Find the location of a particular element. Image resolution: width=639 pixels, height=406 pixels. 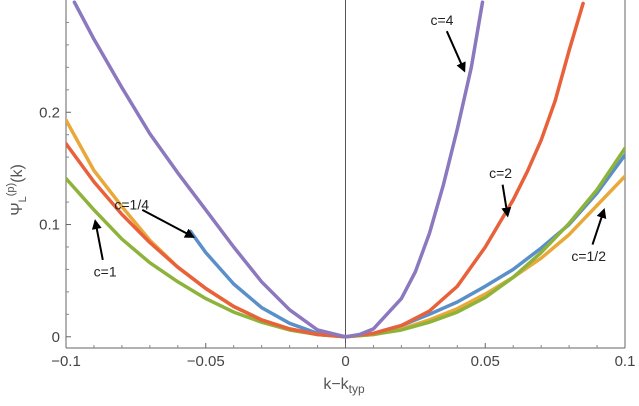

x-tick-label: 0.05 is located at coordinates (485, 361).